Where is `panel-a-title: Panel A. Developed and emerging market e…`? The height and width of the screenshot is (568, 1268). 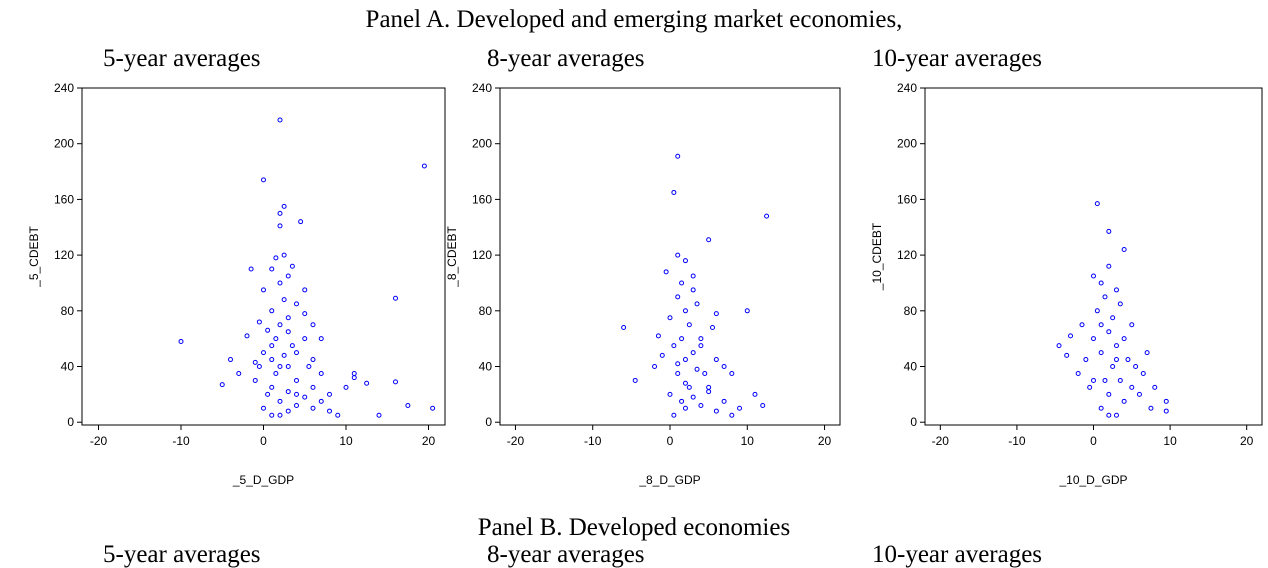 panel-a-title: Panel A. Developed and emerging market e… is located at coordinates (634, 19).